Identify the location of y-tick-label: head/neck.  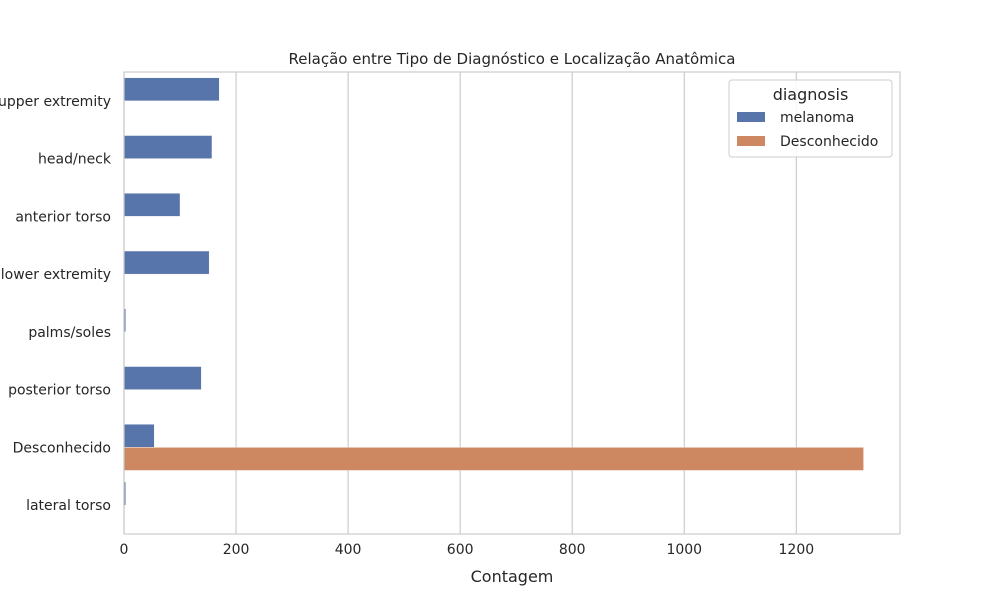
(75, 160).